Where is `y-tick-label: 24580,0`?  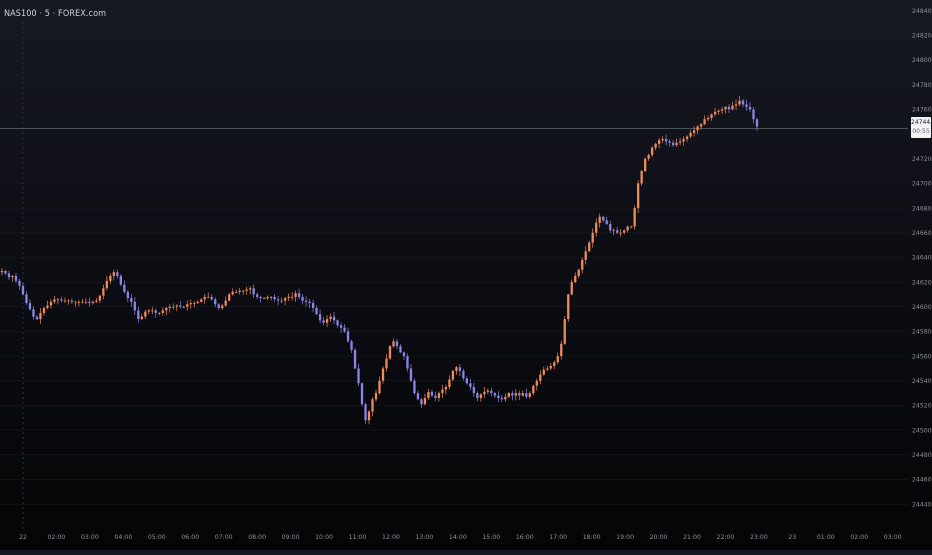 y-tick-label: 24580,0 is located at coordinates (922, 332).